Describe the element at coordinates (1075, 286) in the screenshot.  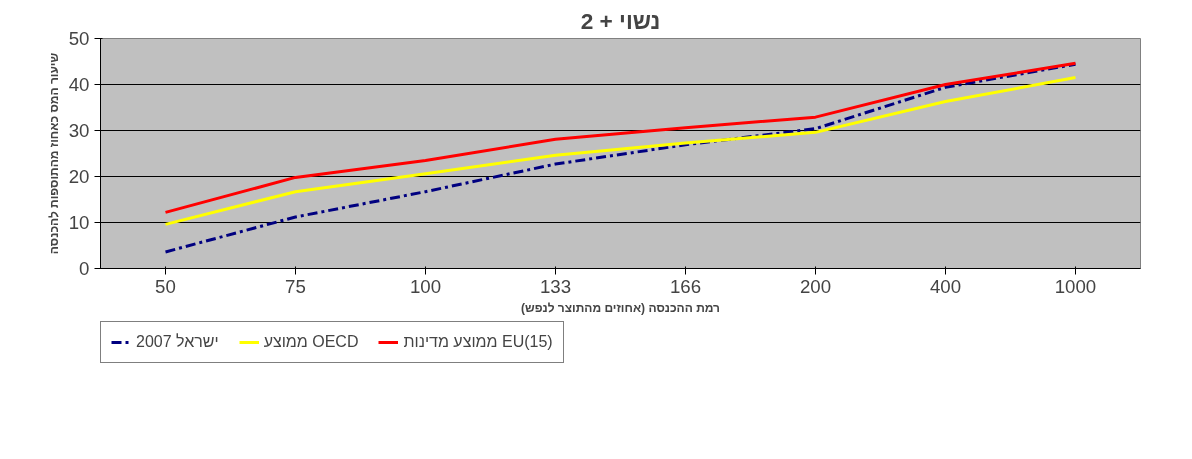
I see `x-tick-label: 1000` at that location.